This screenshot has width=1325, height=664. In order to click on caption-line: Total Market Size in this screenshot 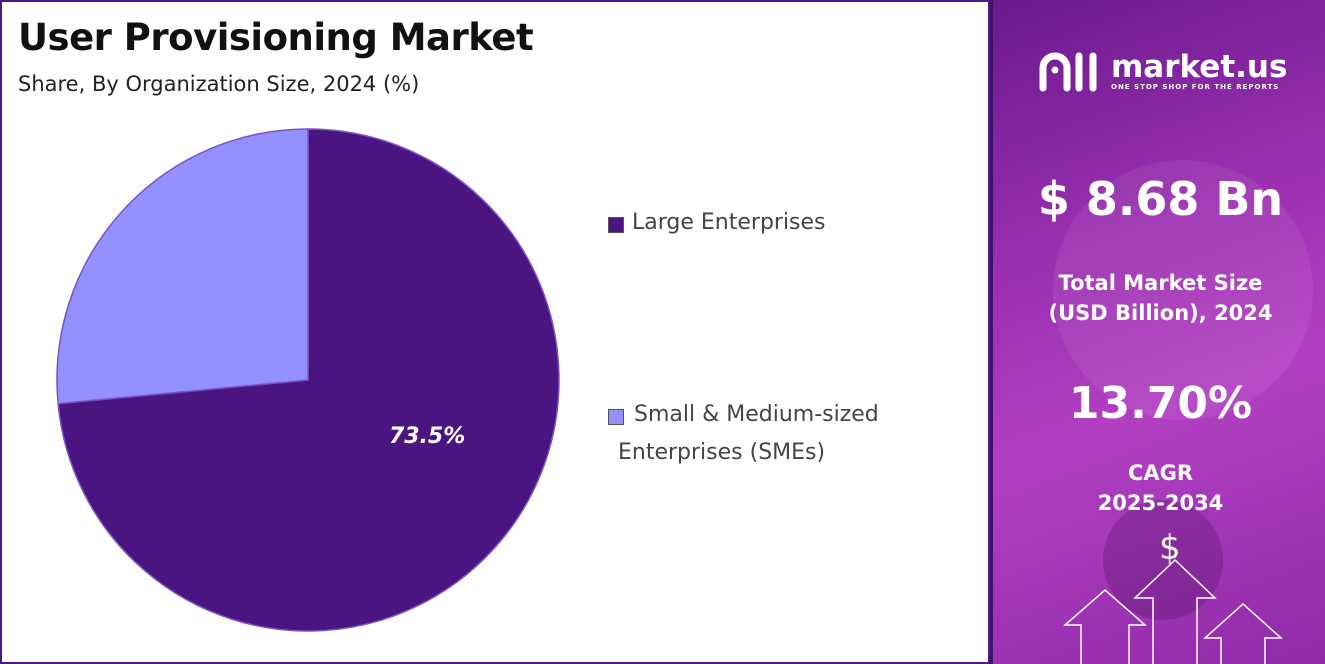, I will do `click(1160, 283)`.